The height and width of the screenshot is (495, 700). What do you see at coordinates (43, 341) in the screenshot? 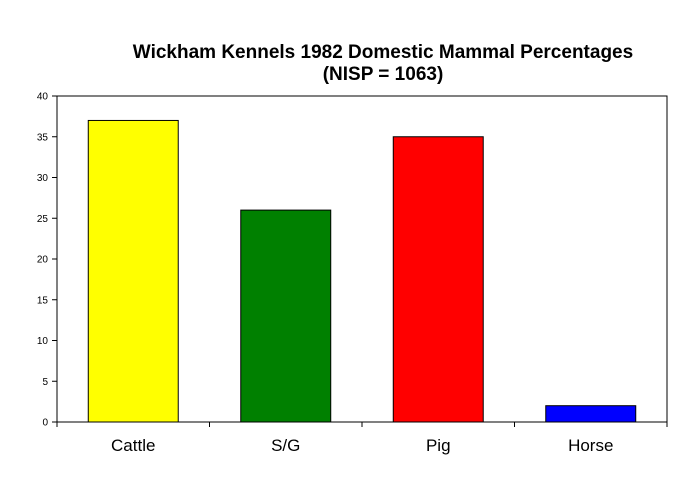
I see `y-tick-label: 10` at bounding box center [43, 341].